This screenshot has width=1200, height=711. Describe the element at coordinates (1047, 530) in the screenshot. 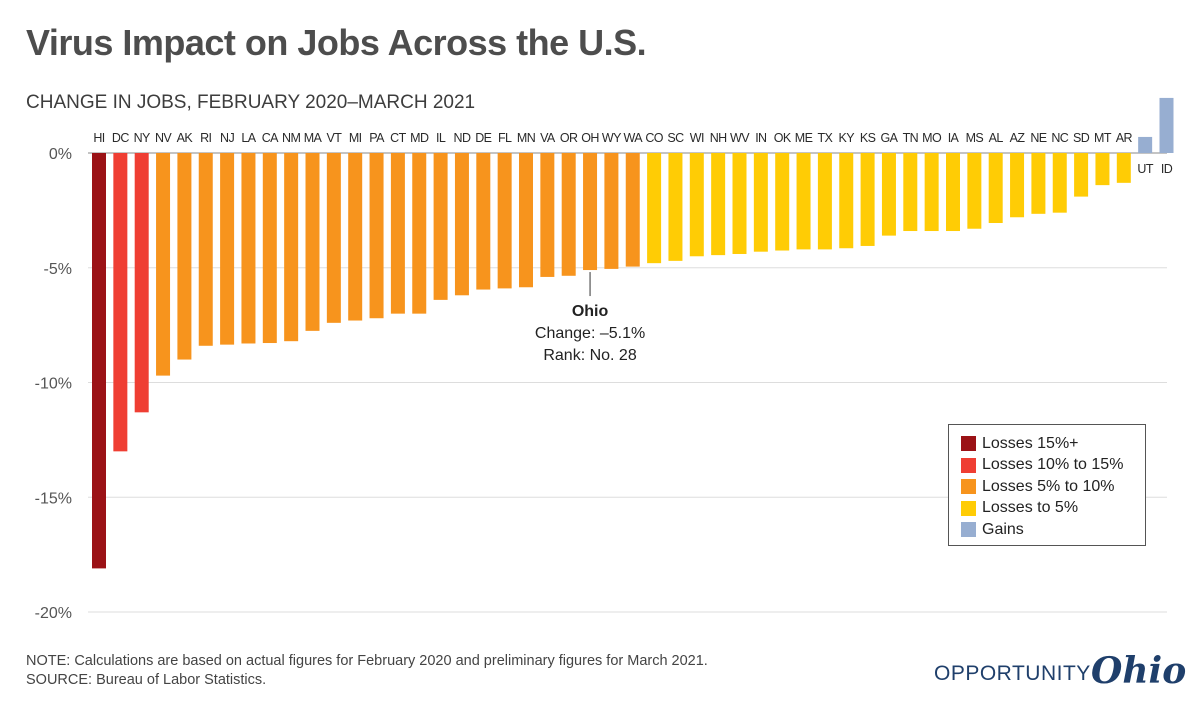

I see `legend-item-gains: Gains` at that location.